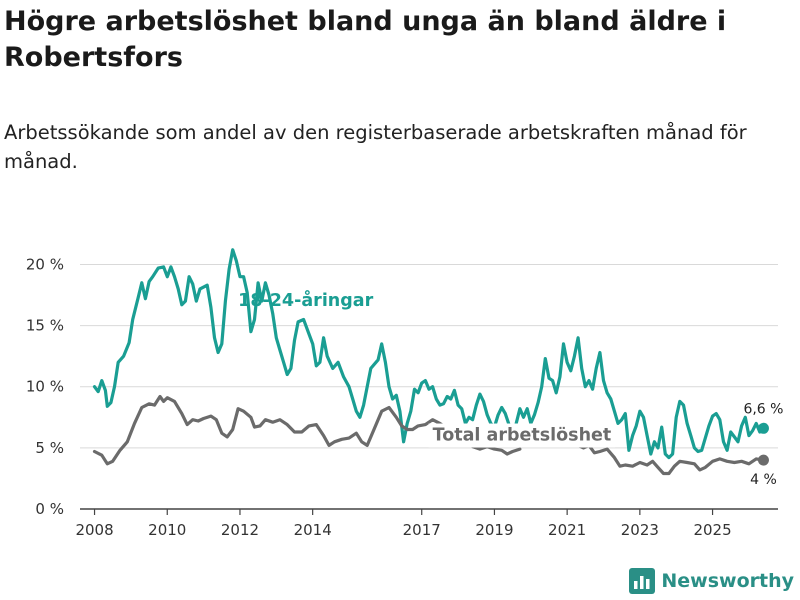  Describe the element at coordinates (240, 530) in the screenshot. I see `x-tick-label: 2012` at that location.